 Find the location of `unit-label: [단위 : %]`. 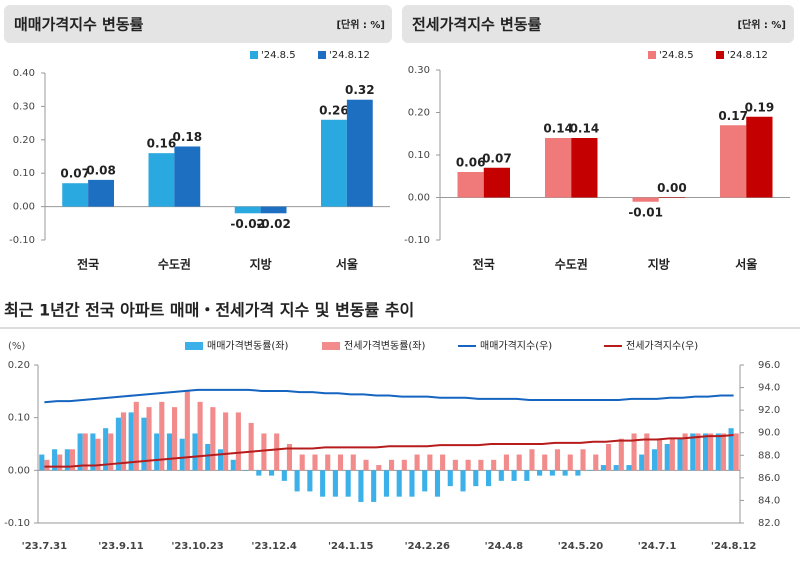

unit-label: [단위 : %] is located at coordinates (360, 24).